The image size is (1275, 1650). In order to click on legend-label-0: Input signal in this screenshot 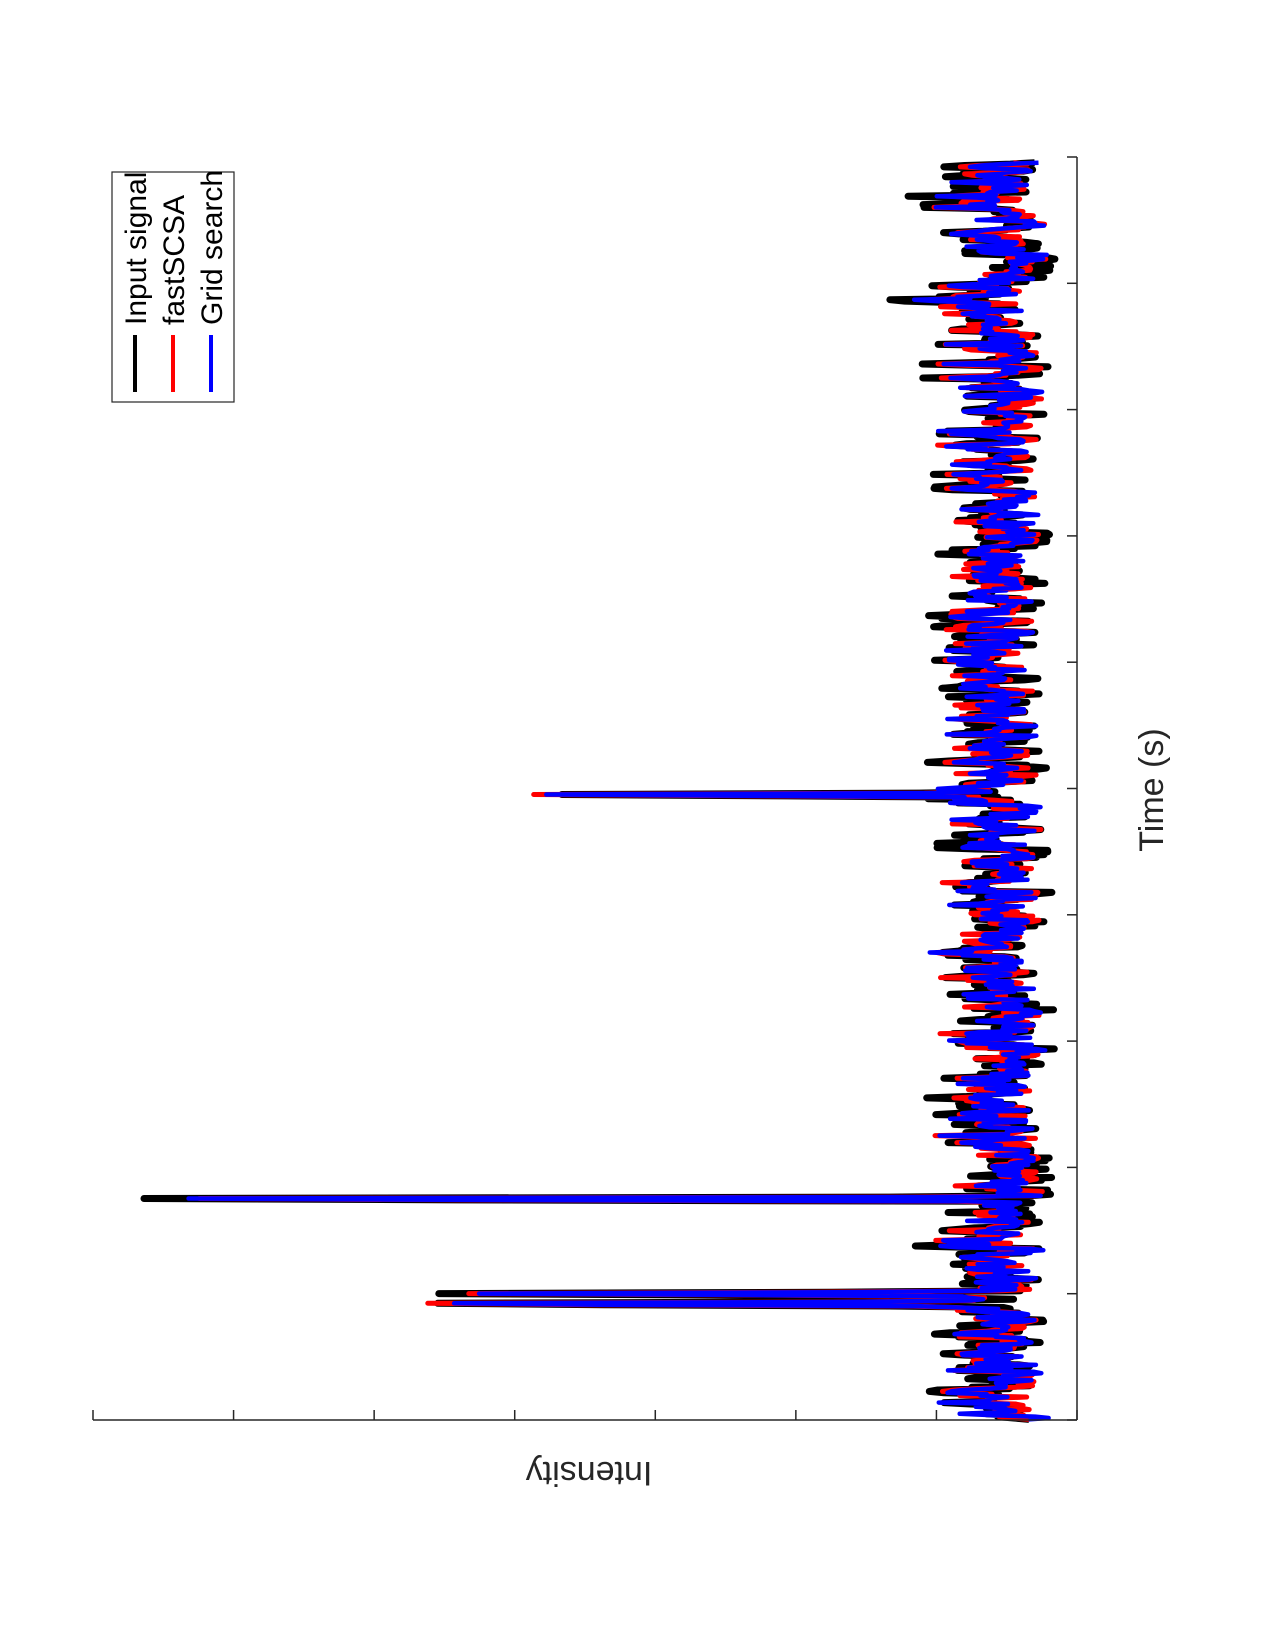, I will do `click(136, 248)`.